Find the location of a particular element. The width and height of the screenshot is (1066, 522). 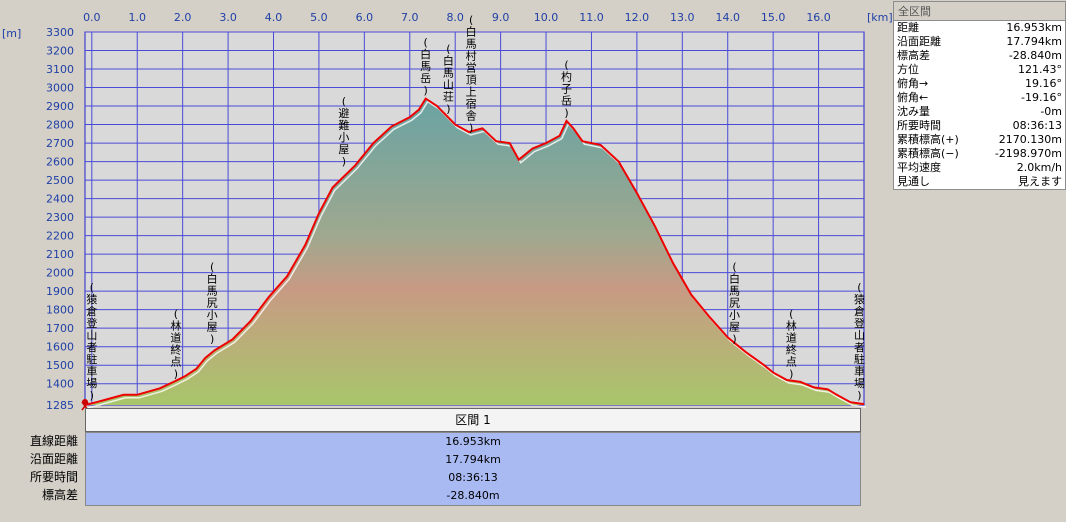

y-tick-label: 3300 is located at coordinates (60, 32).